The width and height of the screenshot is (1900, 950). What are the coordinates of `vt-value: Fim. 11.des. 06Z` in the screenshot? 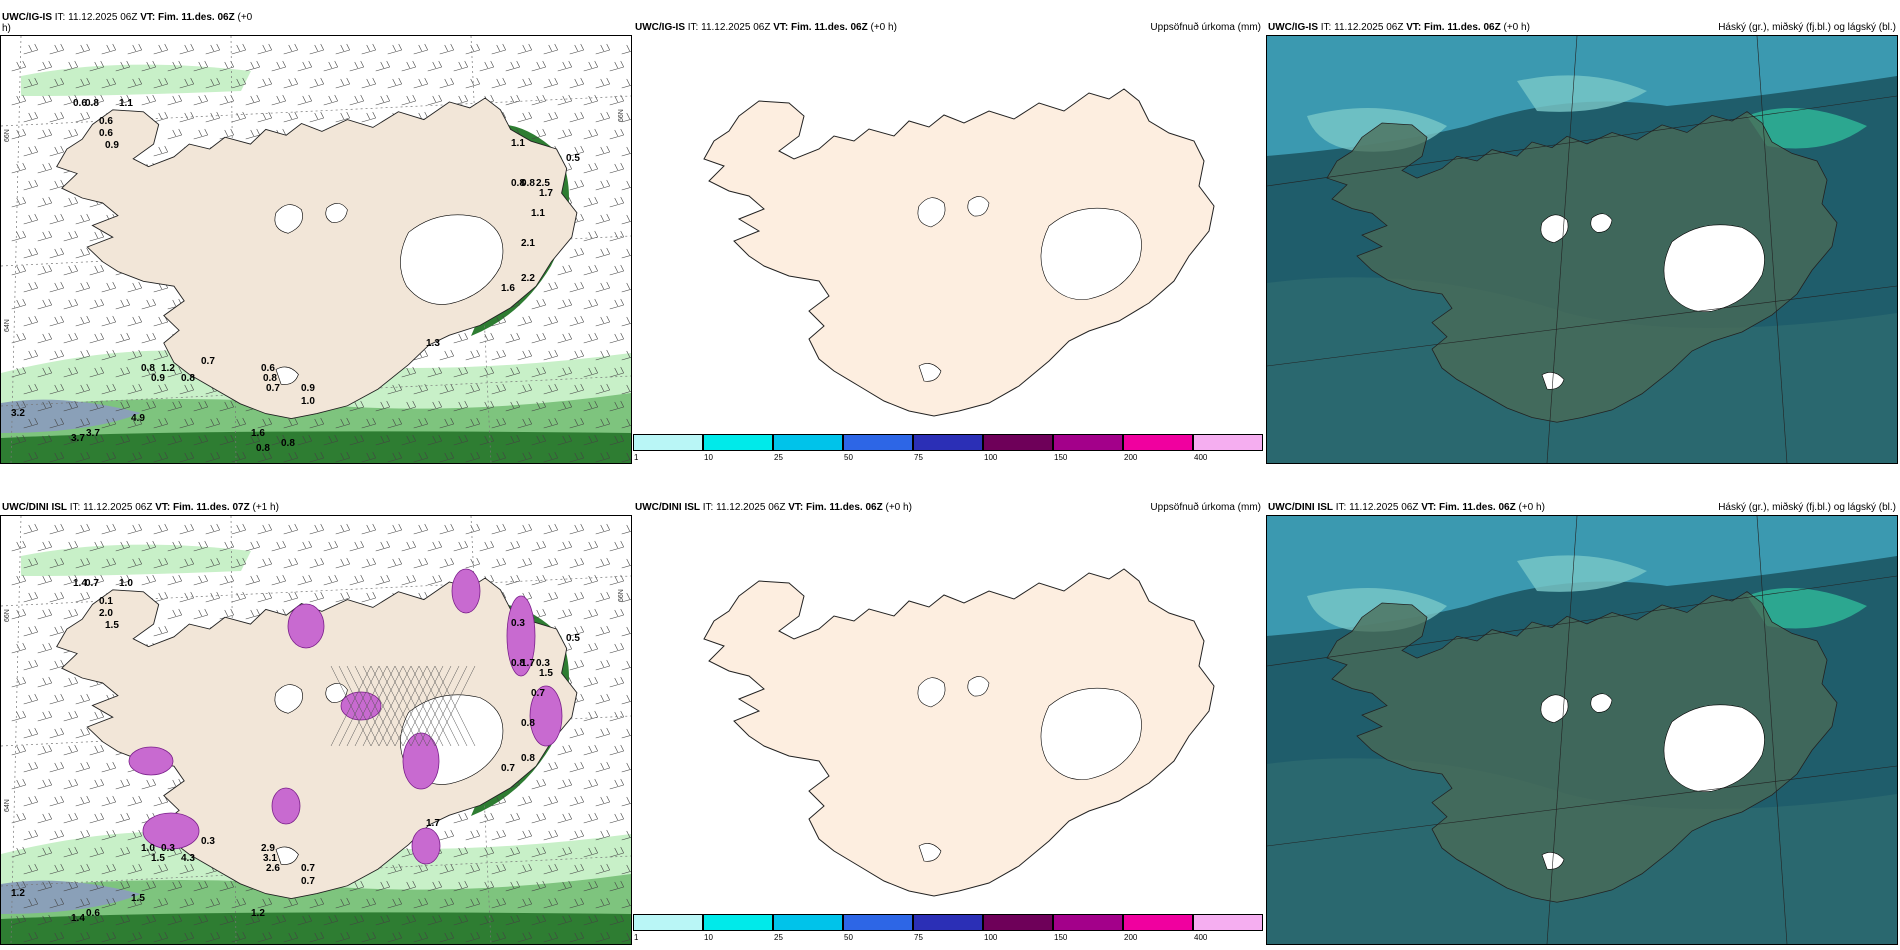 It's located at (196, 17).